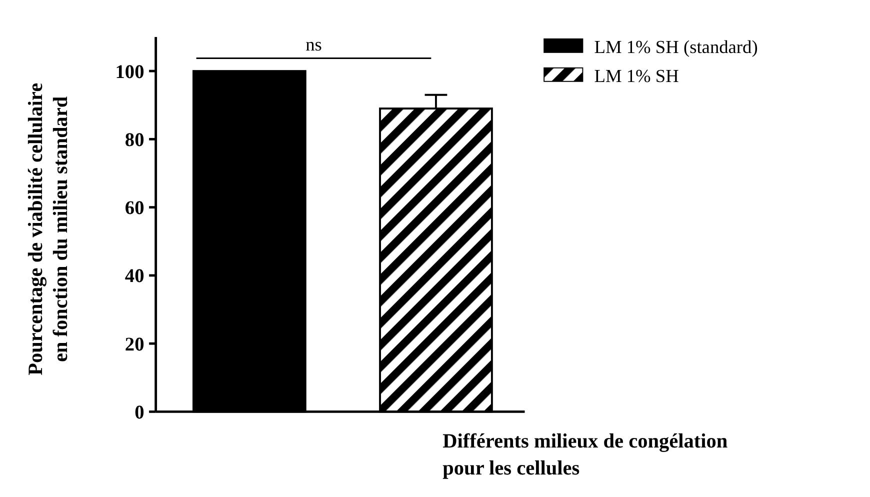 The image size is (870, 497). I want to click on annotation: ns, so click(314, 44).